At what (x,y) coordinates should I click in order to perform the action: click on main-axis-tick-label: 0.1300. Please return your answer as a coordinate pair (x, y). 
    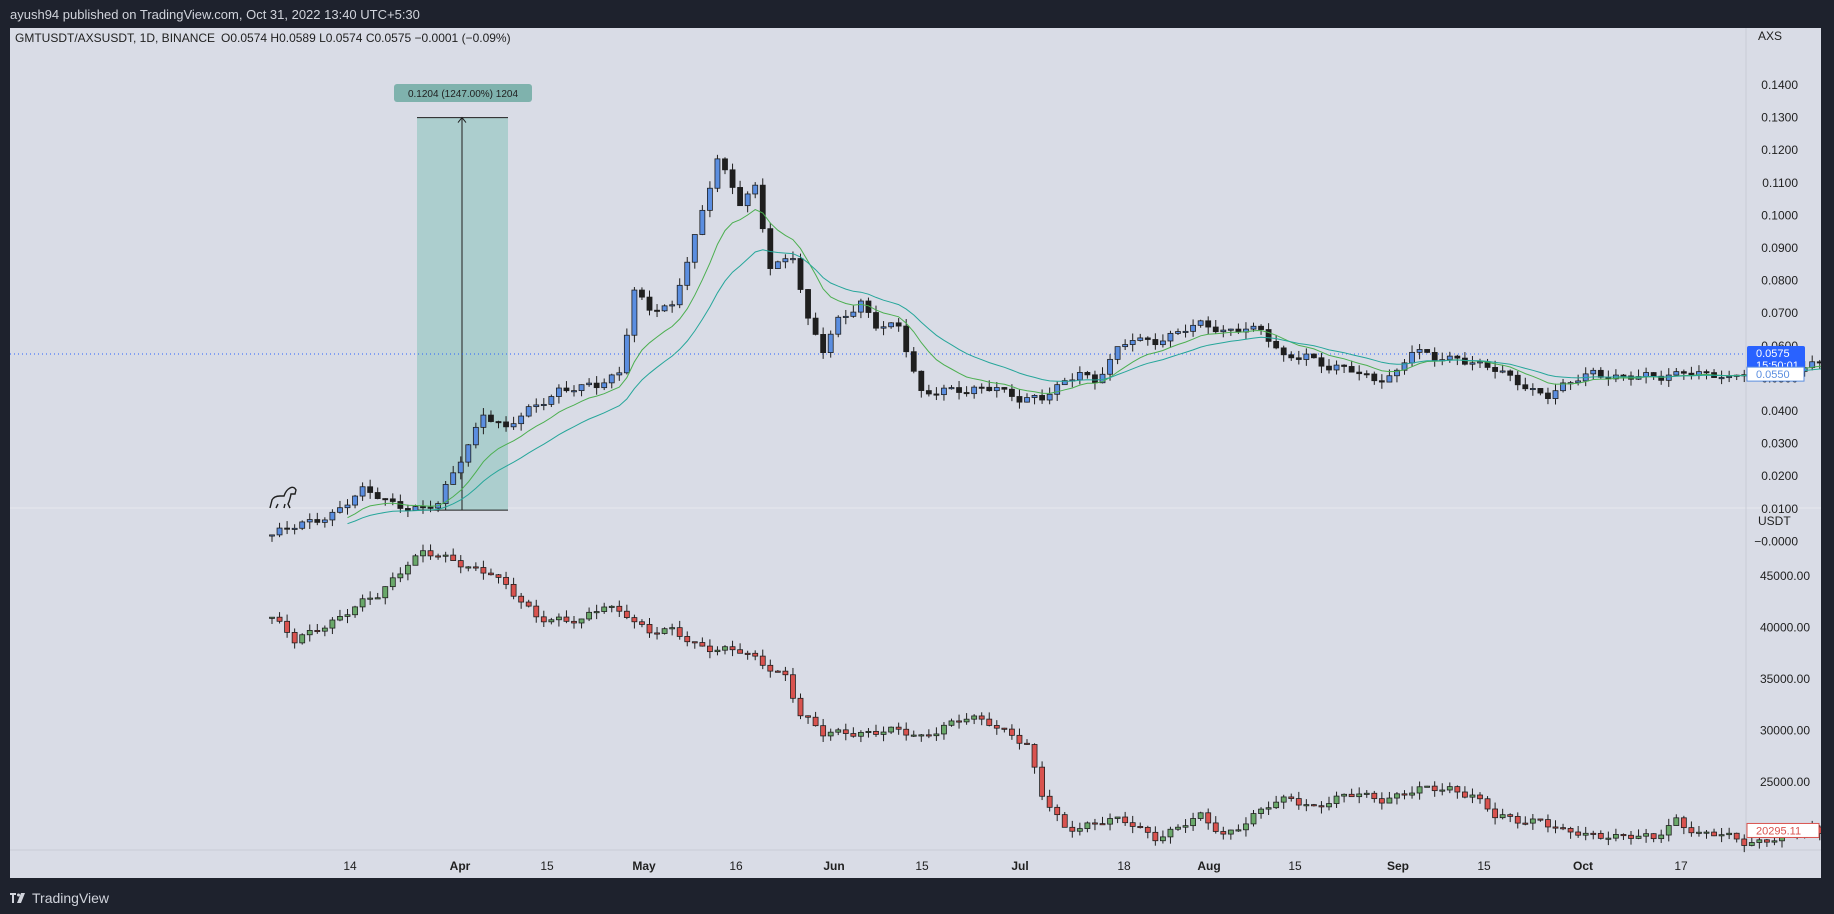
    Looking at the image, I should click on (1779, 118).